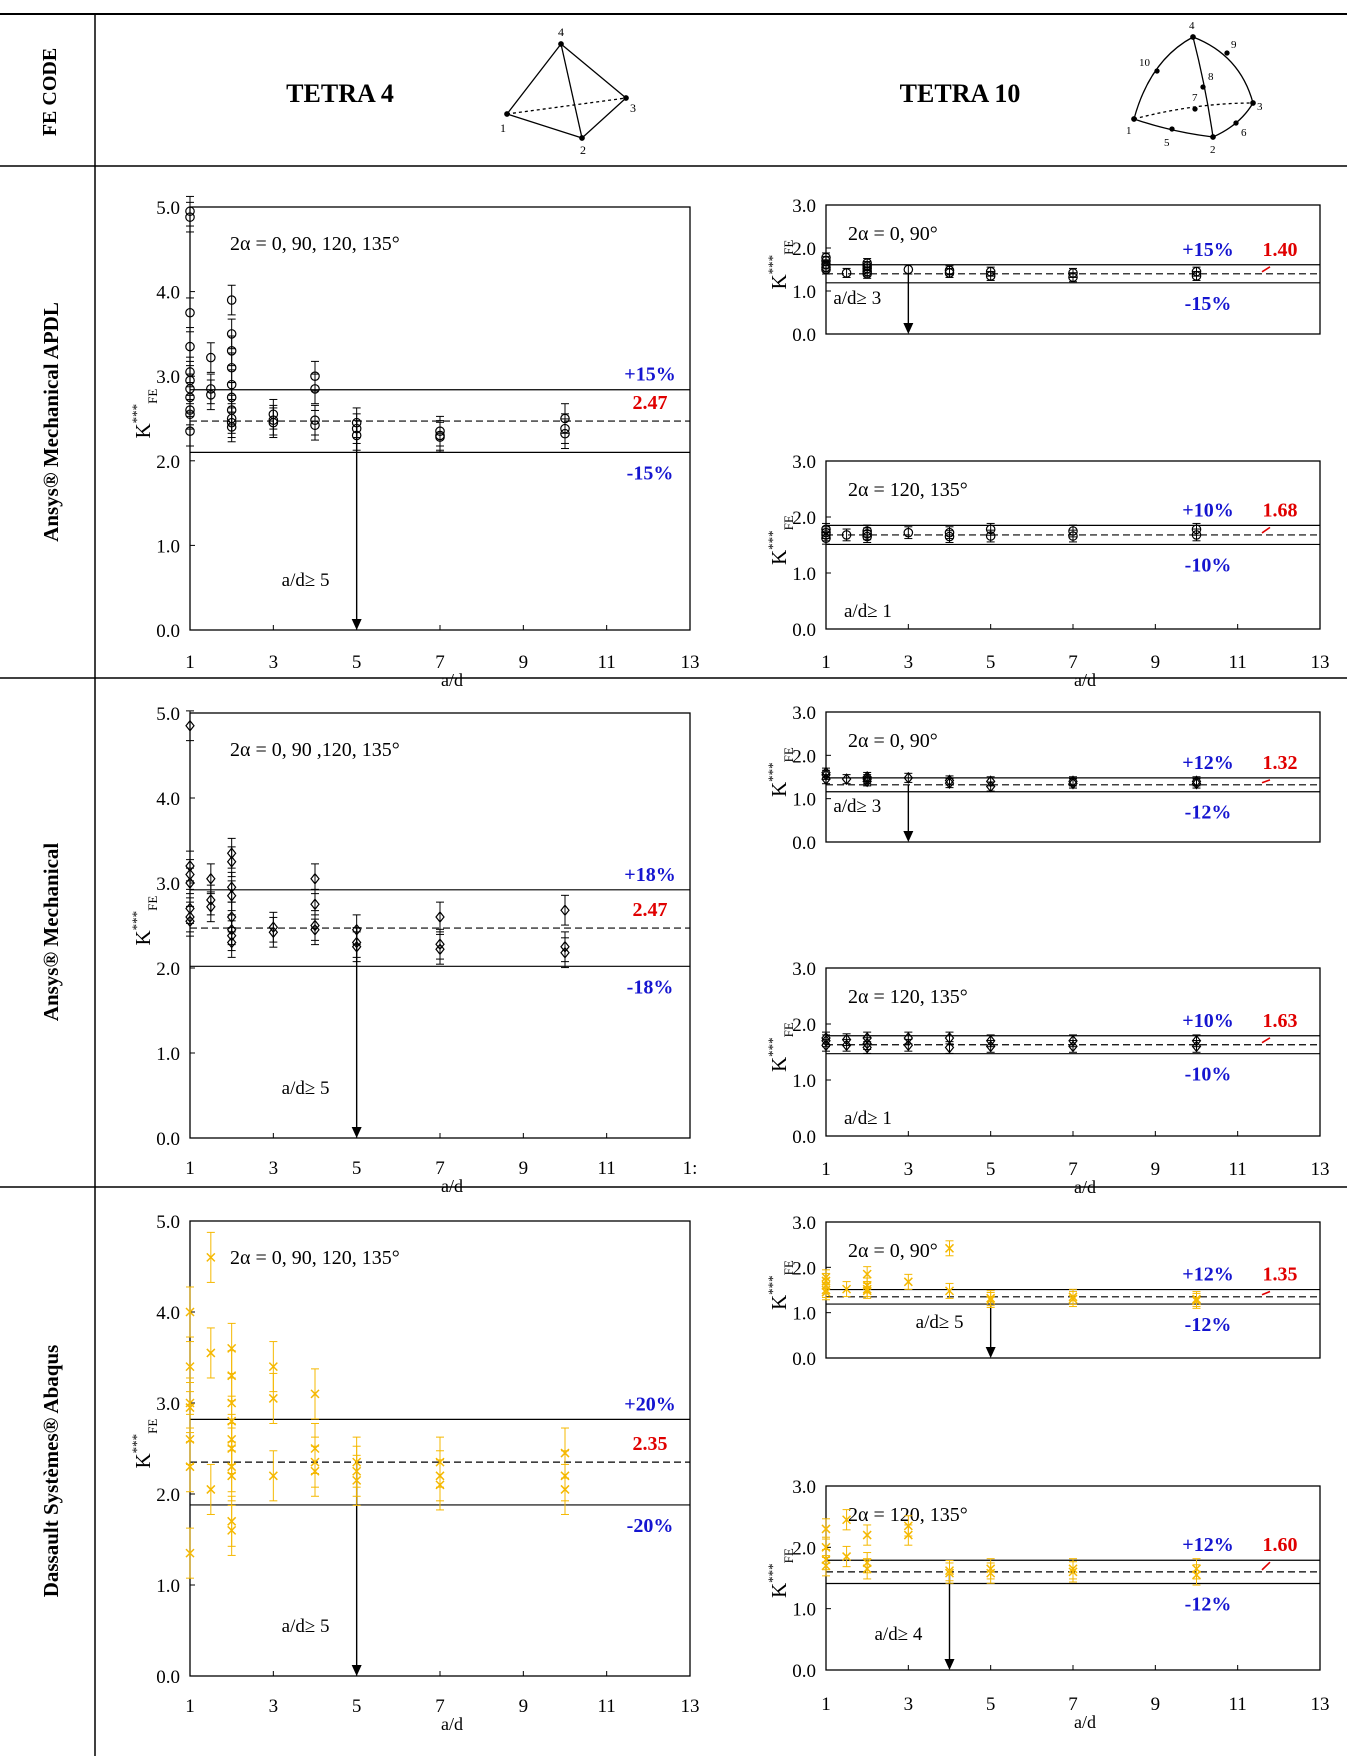 Image resolution: width=1347 pixels, height=1761 pixels. What do you see at coordinates (633, 108) in the screenshot?
I see `tetra4-node-label: 3` at bounding box center [633, 108].